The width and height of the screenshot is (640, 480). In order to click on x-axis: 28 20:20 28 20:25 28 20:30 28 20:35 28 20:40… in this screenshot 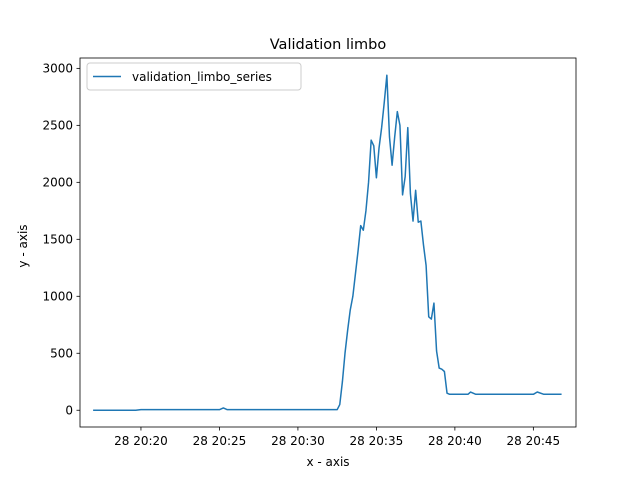, I will do `click(337, 437)`.